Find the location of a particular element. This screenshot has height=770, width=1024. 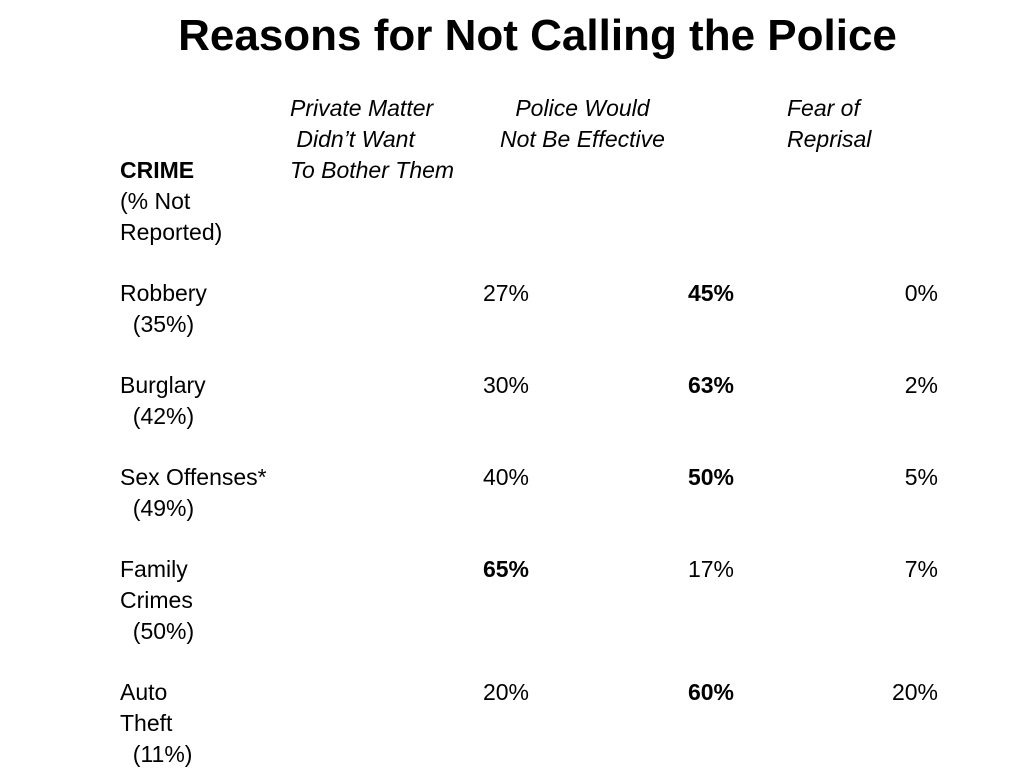

private-matter-value: 40% is located at coordinates (505, 477).